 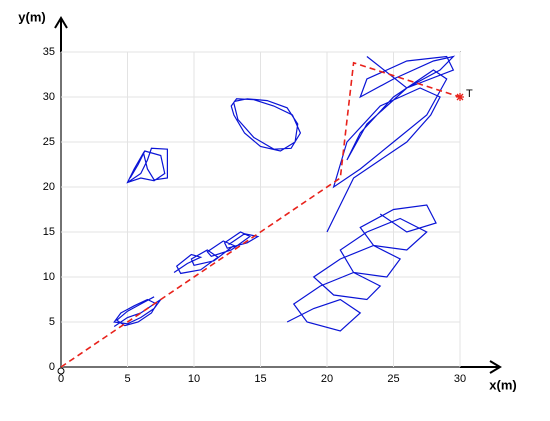 I want to click on x-axis-label: x(m), so click(x=502, y=384).